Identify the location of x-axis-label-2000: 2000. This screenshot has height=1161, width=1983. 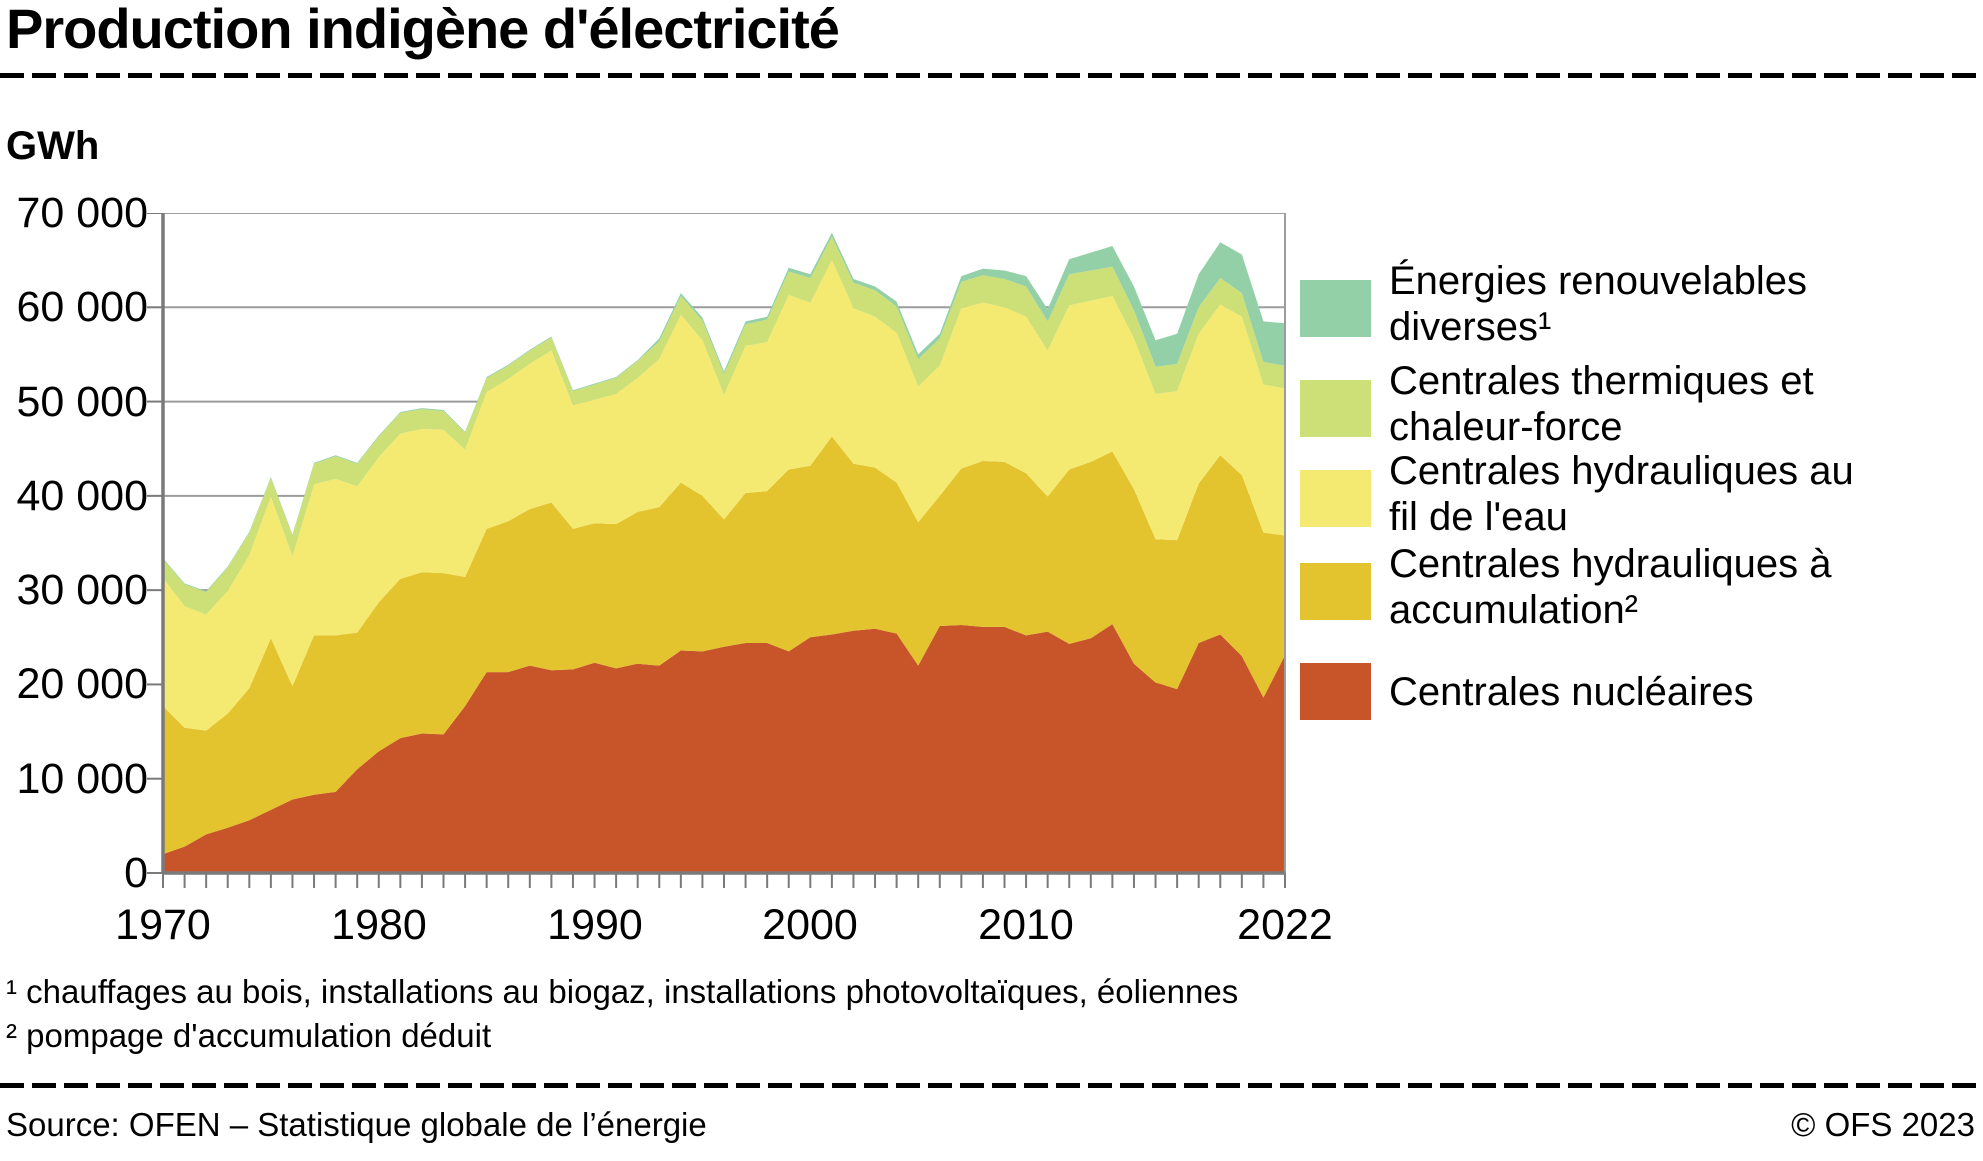
(810, 925).